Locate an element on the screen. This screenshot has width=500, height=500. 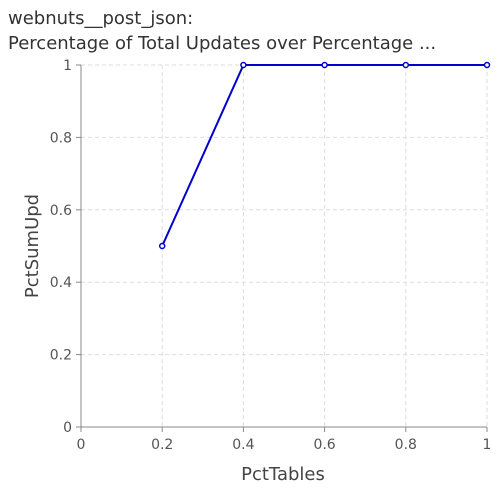
x-tick-label: 0.8 is located at coordinates (406, 445).